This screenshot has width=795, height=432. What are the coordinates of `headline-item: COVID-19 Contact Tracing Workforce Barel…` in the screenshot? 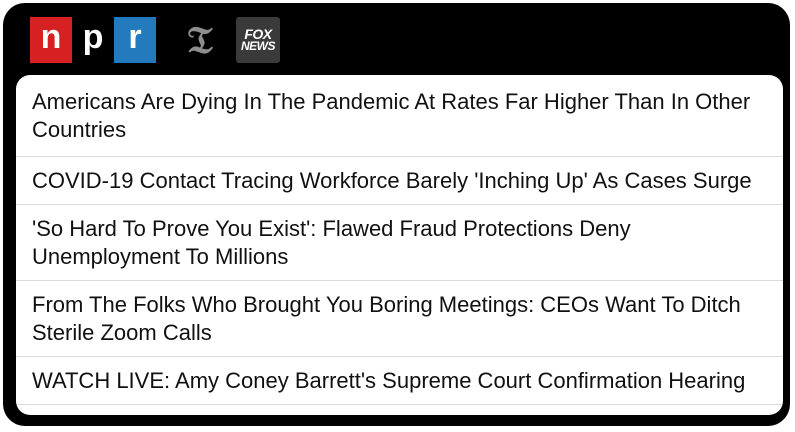 It's located at (399, 181).